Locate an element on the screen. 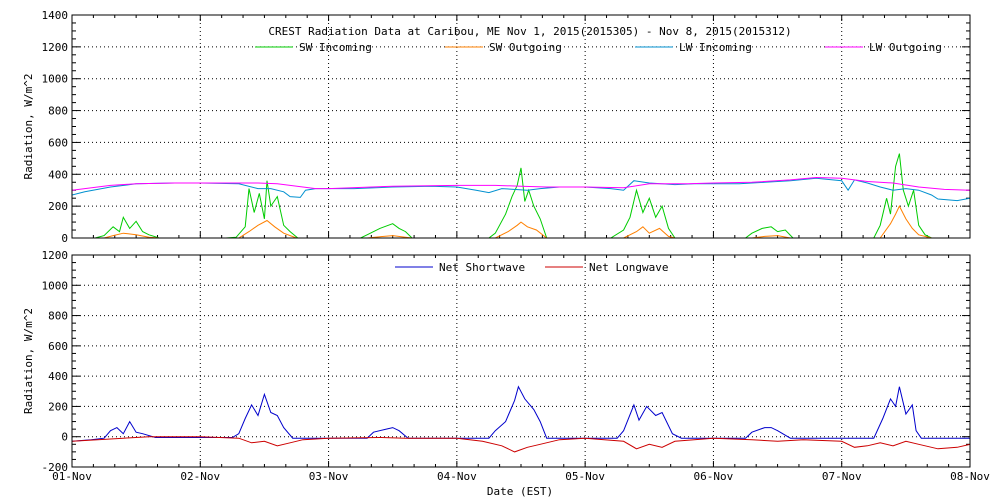  x-tick-label: 05-Nov is located at coordinates (585, 476).